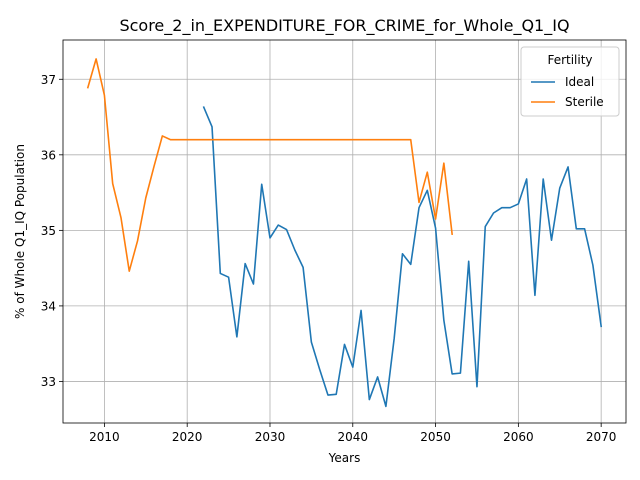  What do you see at coordinates (48, 231) in the screenshot?
I see `y-tick-label: 35` at bounding box center [48, 231].